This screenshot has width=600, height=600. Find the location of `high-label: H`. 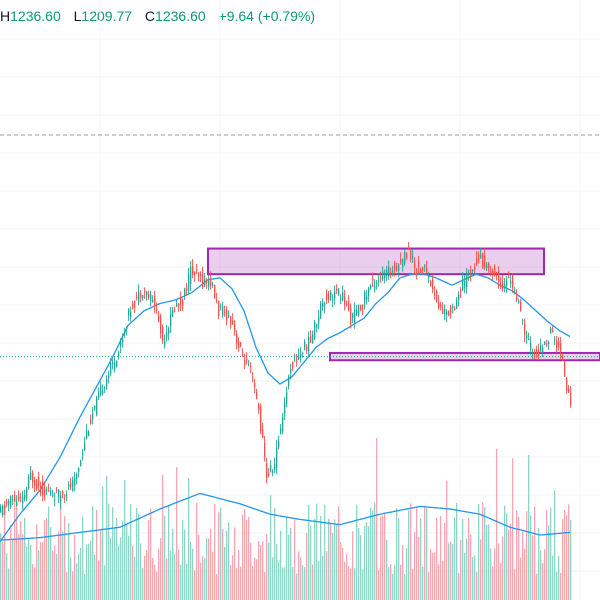

high-label: H is located at coordinates (5, 16).